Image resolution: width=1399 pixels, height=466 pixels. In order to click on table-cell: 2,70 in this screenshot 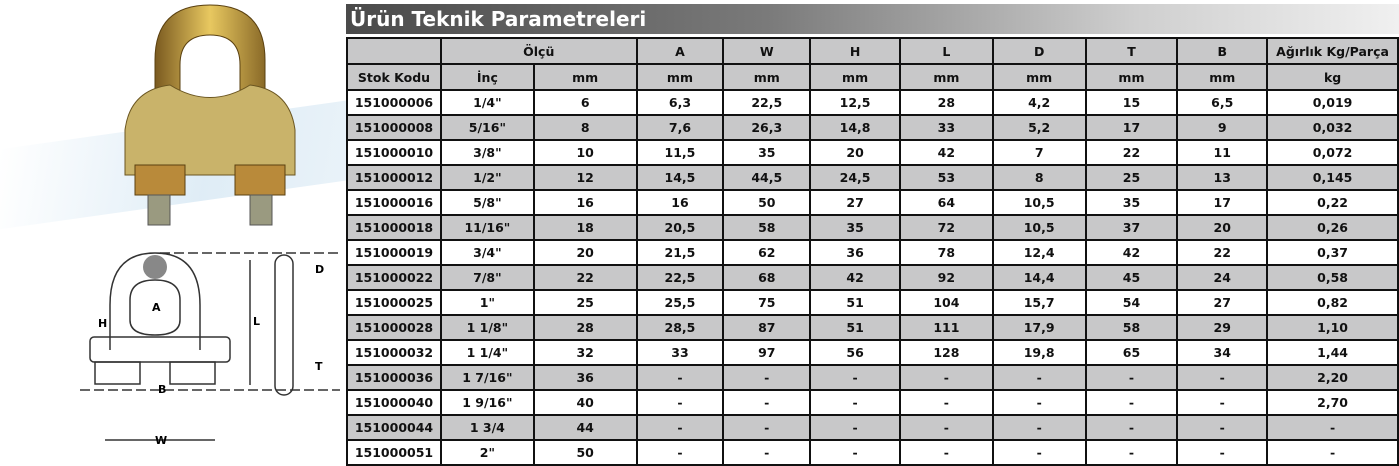, I will do `click(1332, 402)`.